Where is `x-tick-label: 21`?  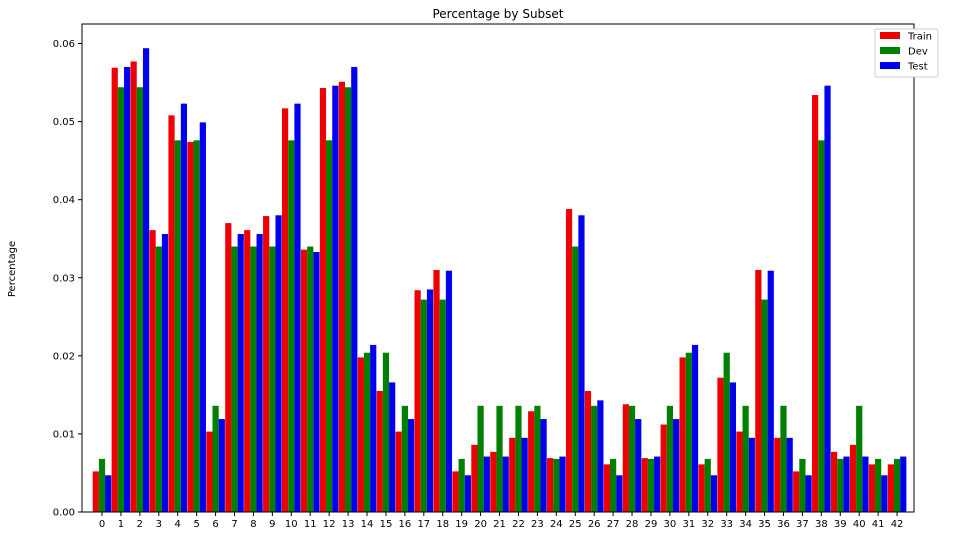 x-tick-label: 21 is located at coordinates (499, 524).